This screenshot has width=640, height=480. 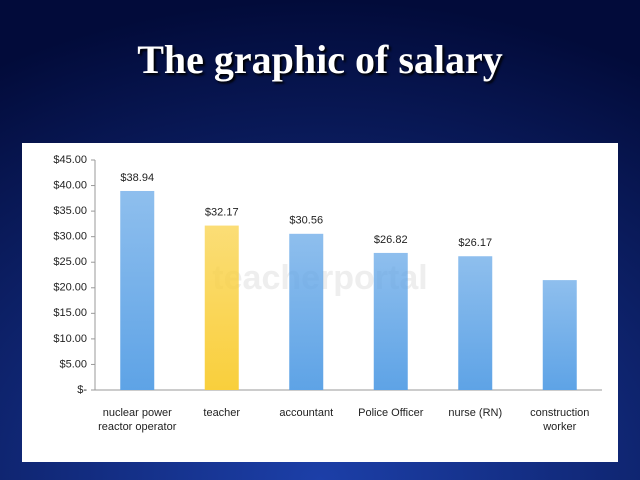 I want to click on y-tick-label: $-, so click(x=82, y=390).